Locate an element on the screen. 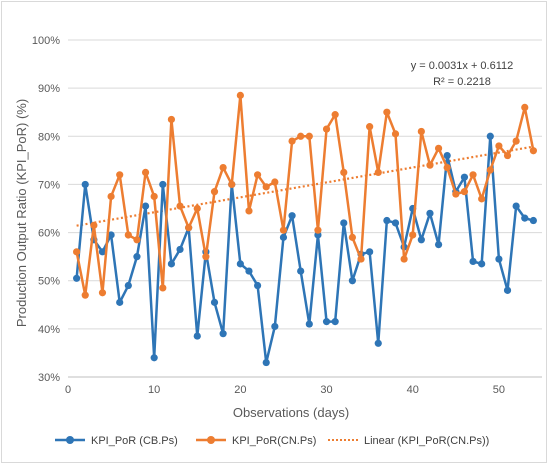 This screenshot has height=466, width=550. trendline-equation: y = 0.0031x + 0.6112 is located at coordinates (462, 66).